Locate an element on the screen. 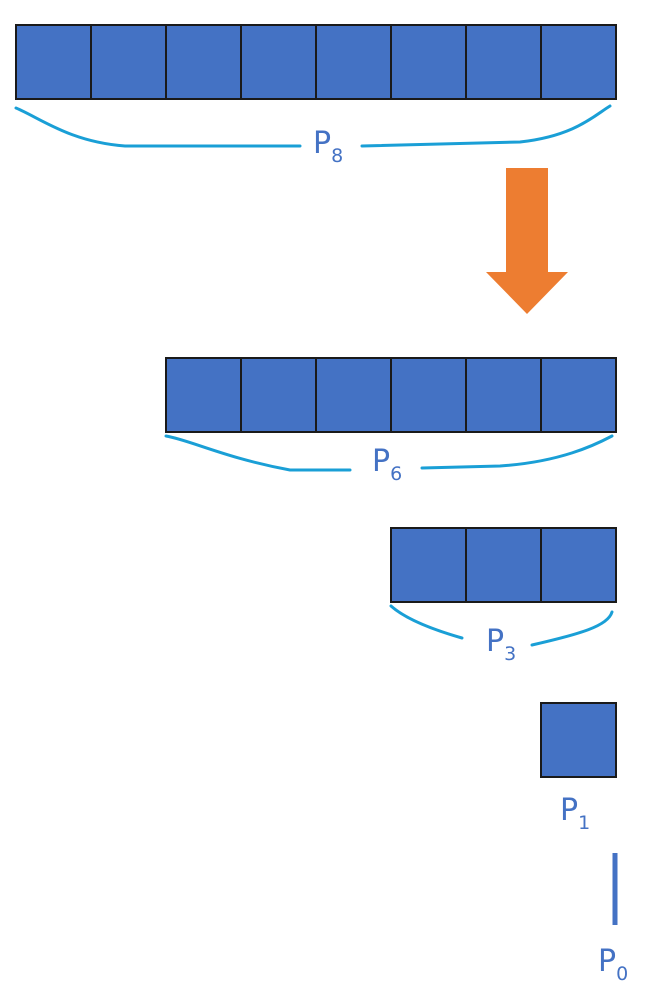  row-p3 is located at coordinates (503, 565).